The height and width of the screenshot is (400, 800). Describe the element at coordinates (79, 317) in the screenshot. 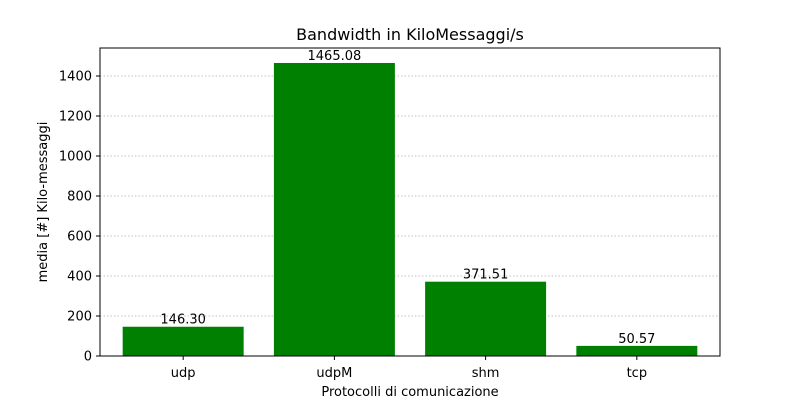

I see `y-tick-label: 200` at that location.